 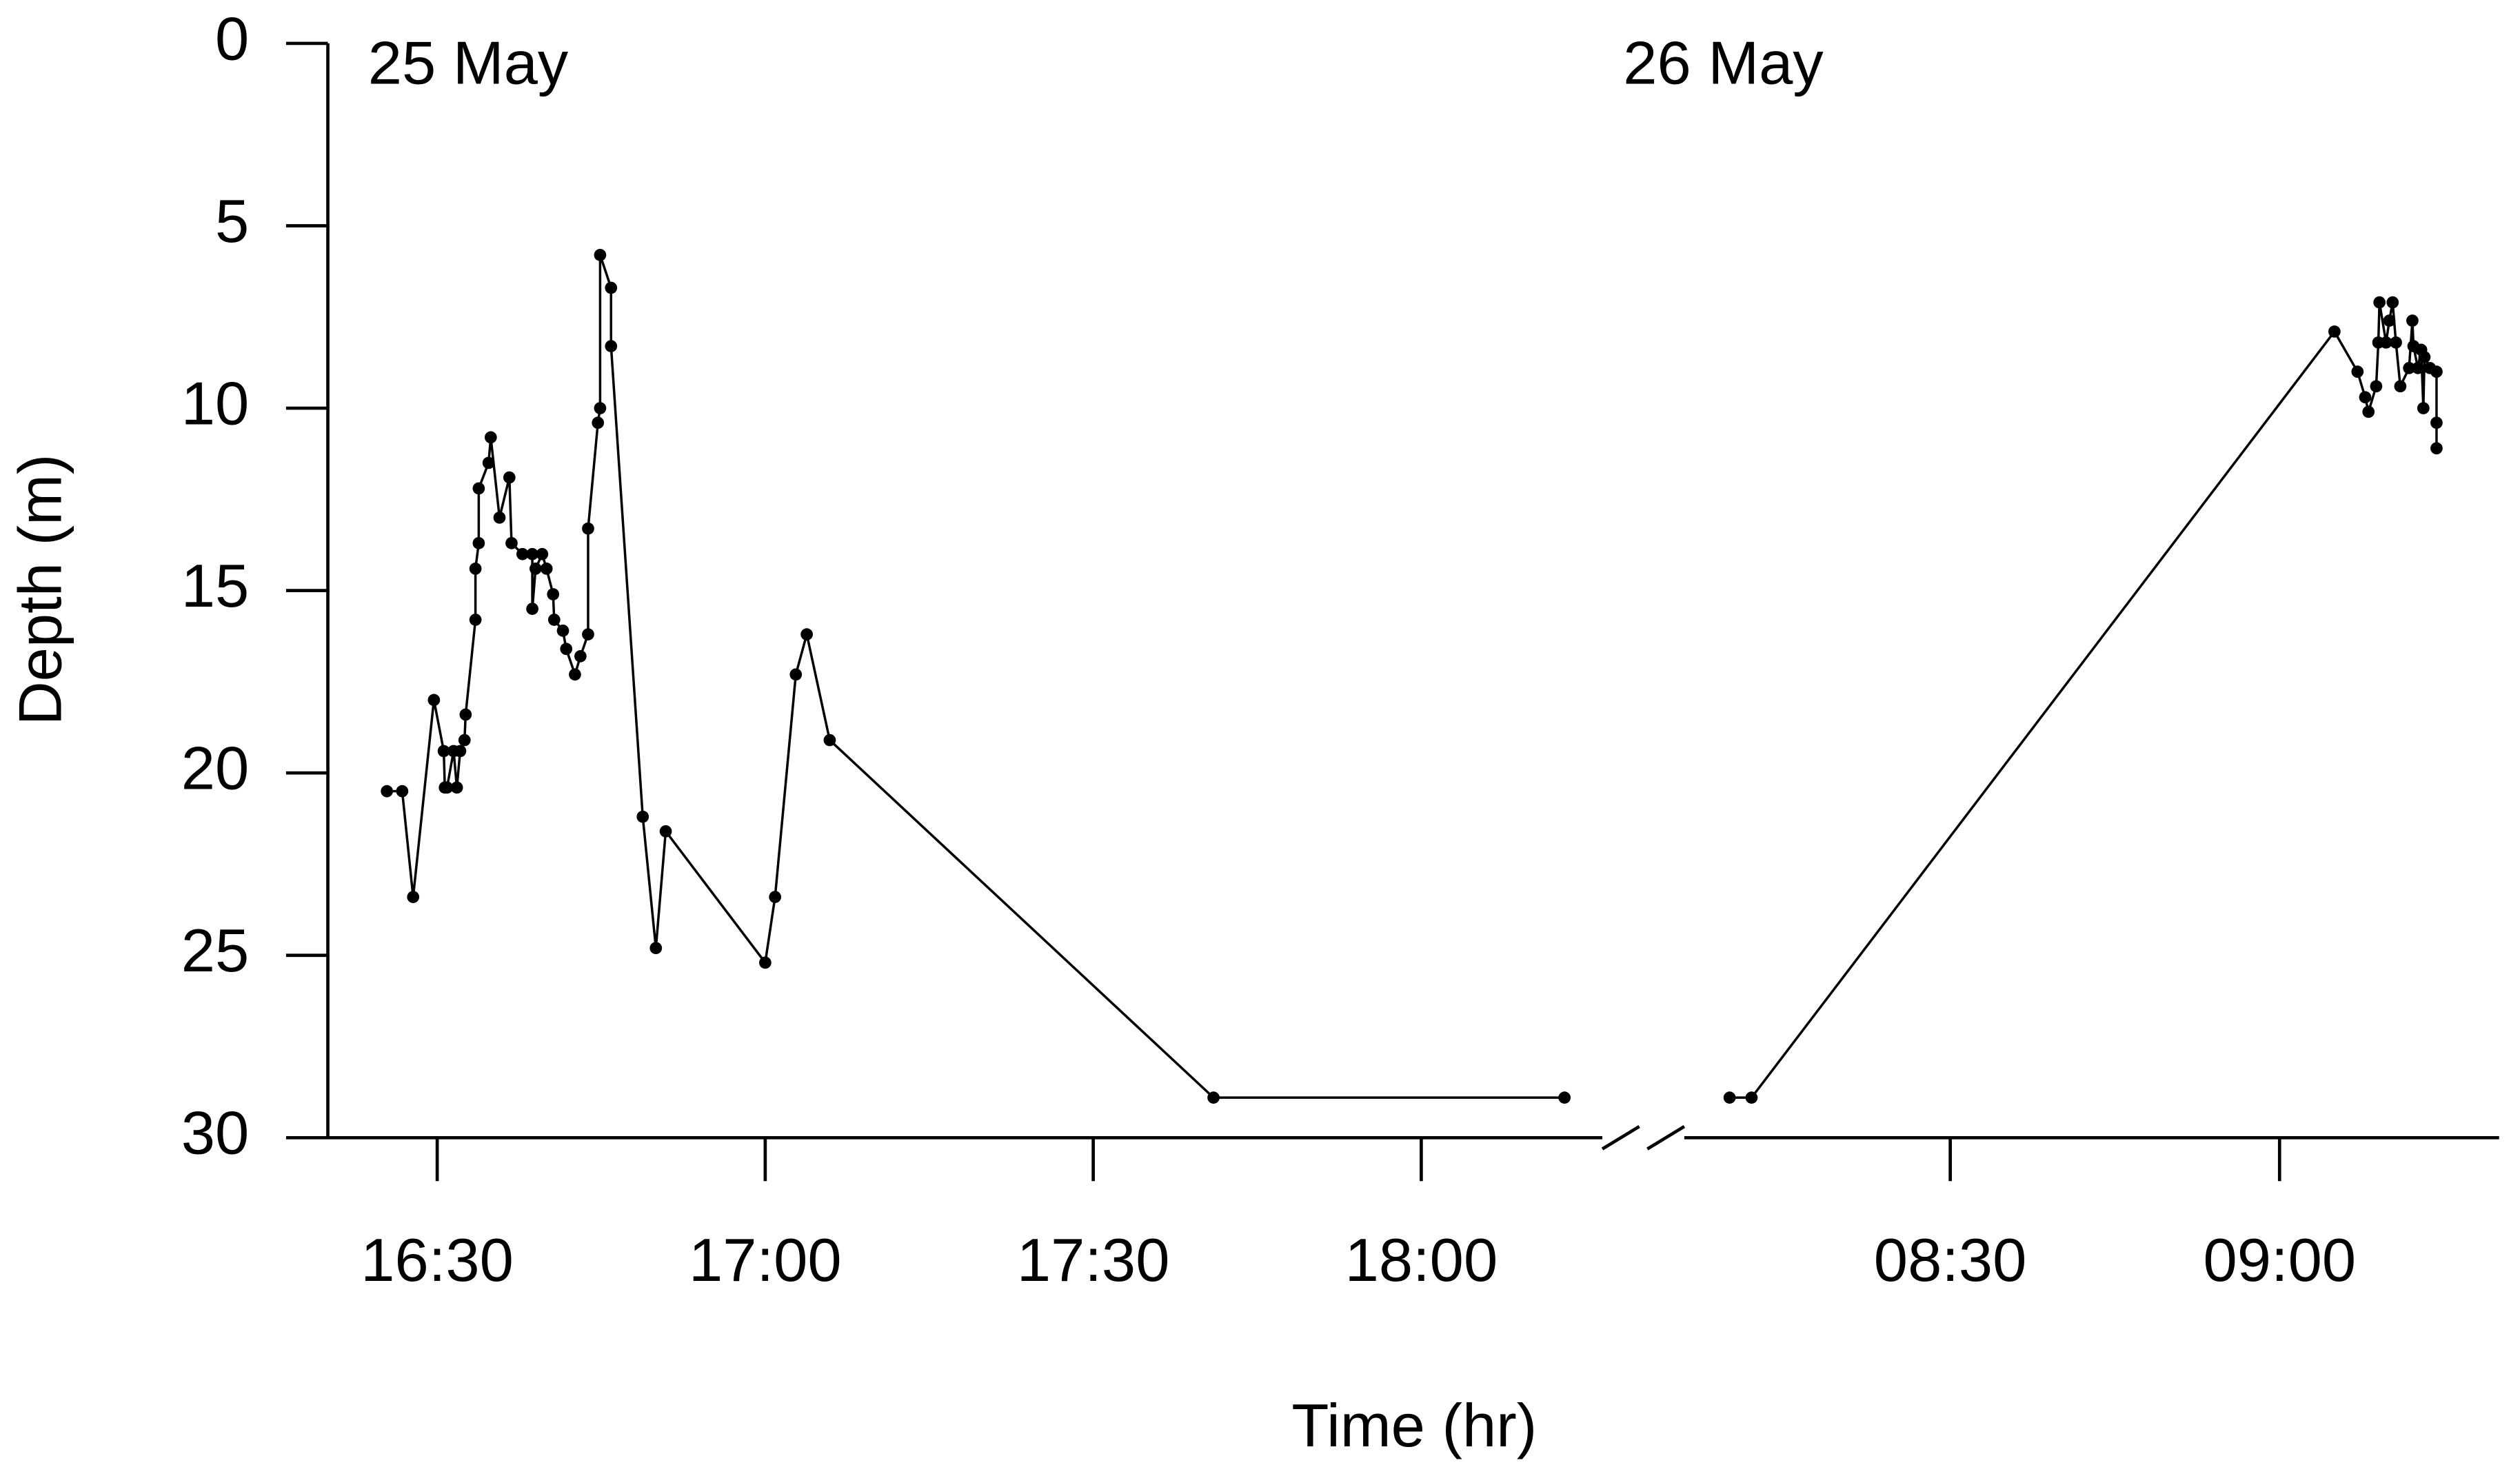 I want to click on y-tick-label: 15, so click(x=215, y=586).